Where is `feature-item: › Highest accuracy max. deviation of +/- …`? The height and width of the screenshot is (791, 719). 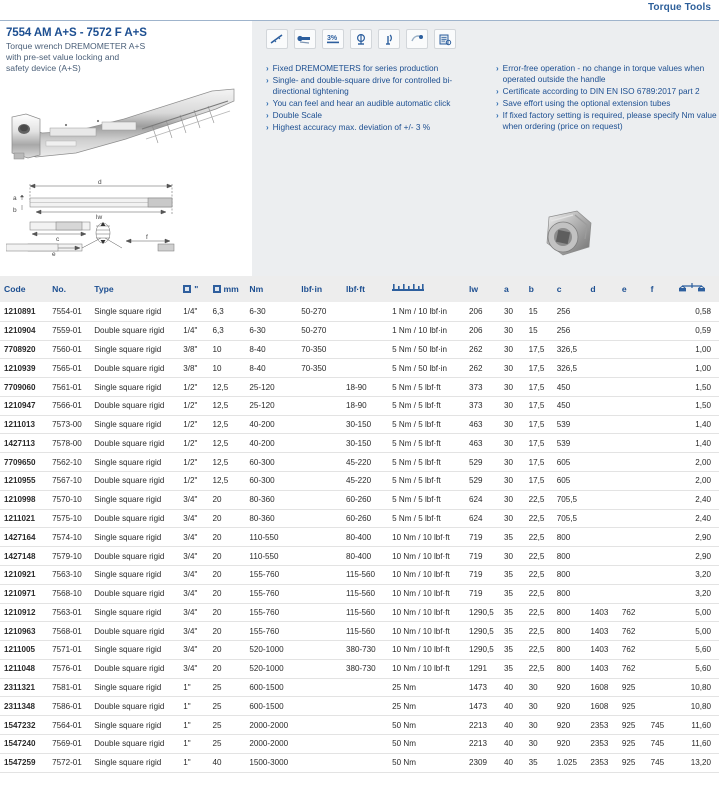
feature-item: › Highest accuracy max. deviation of +/- … is located at coordinates (376, 127).